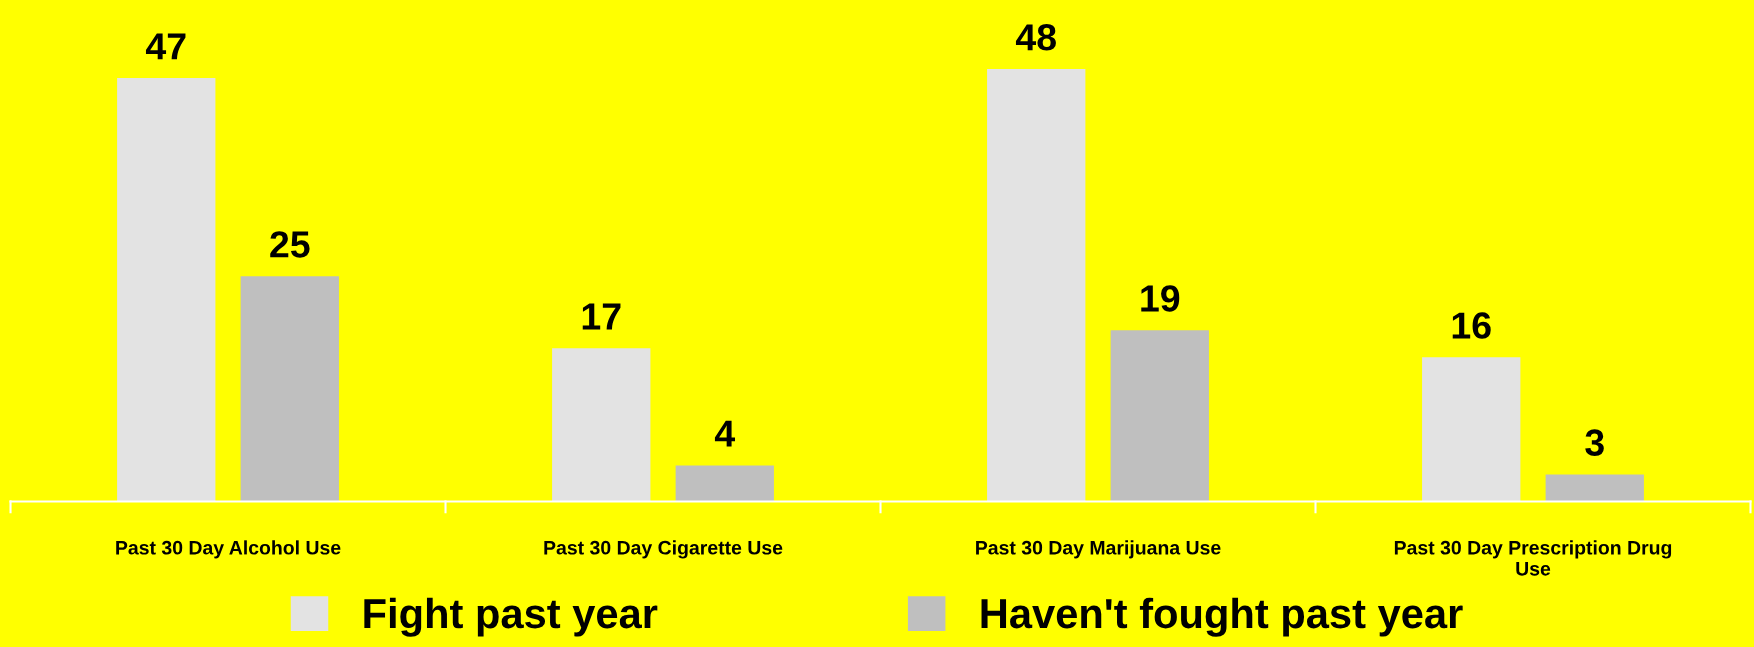  What do you see at coordinates (290, 244) in the screenshot?
I see `data-label: 25` at bounding box center [290, 244].